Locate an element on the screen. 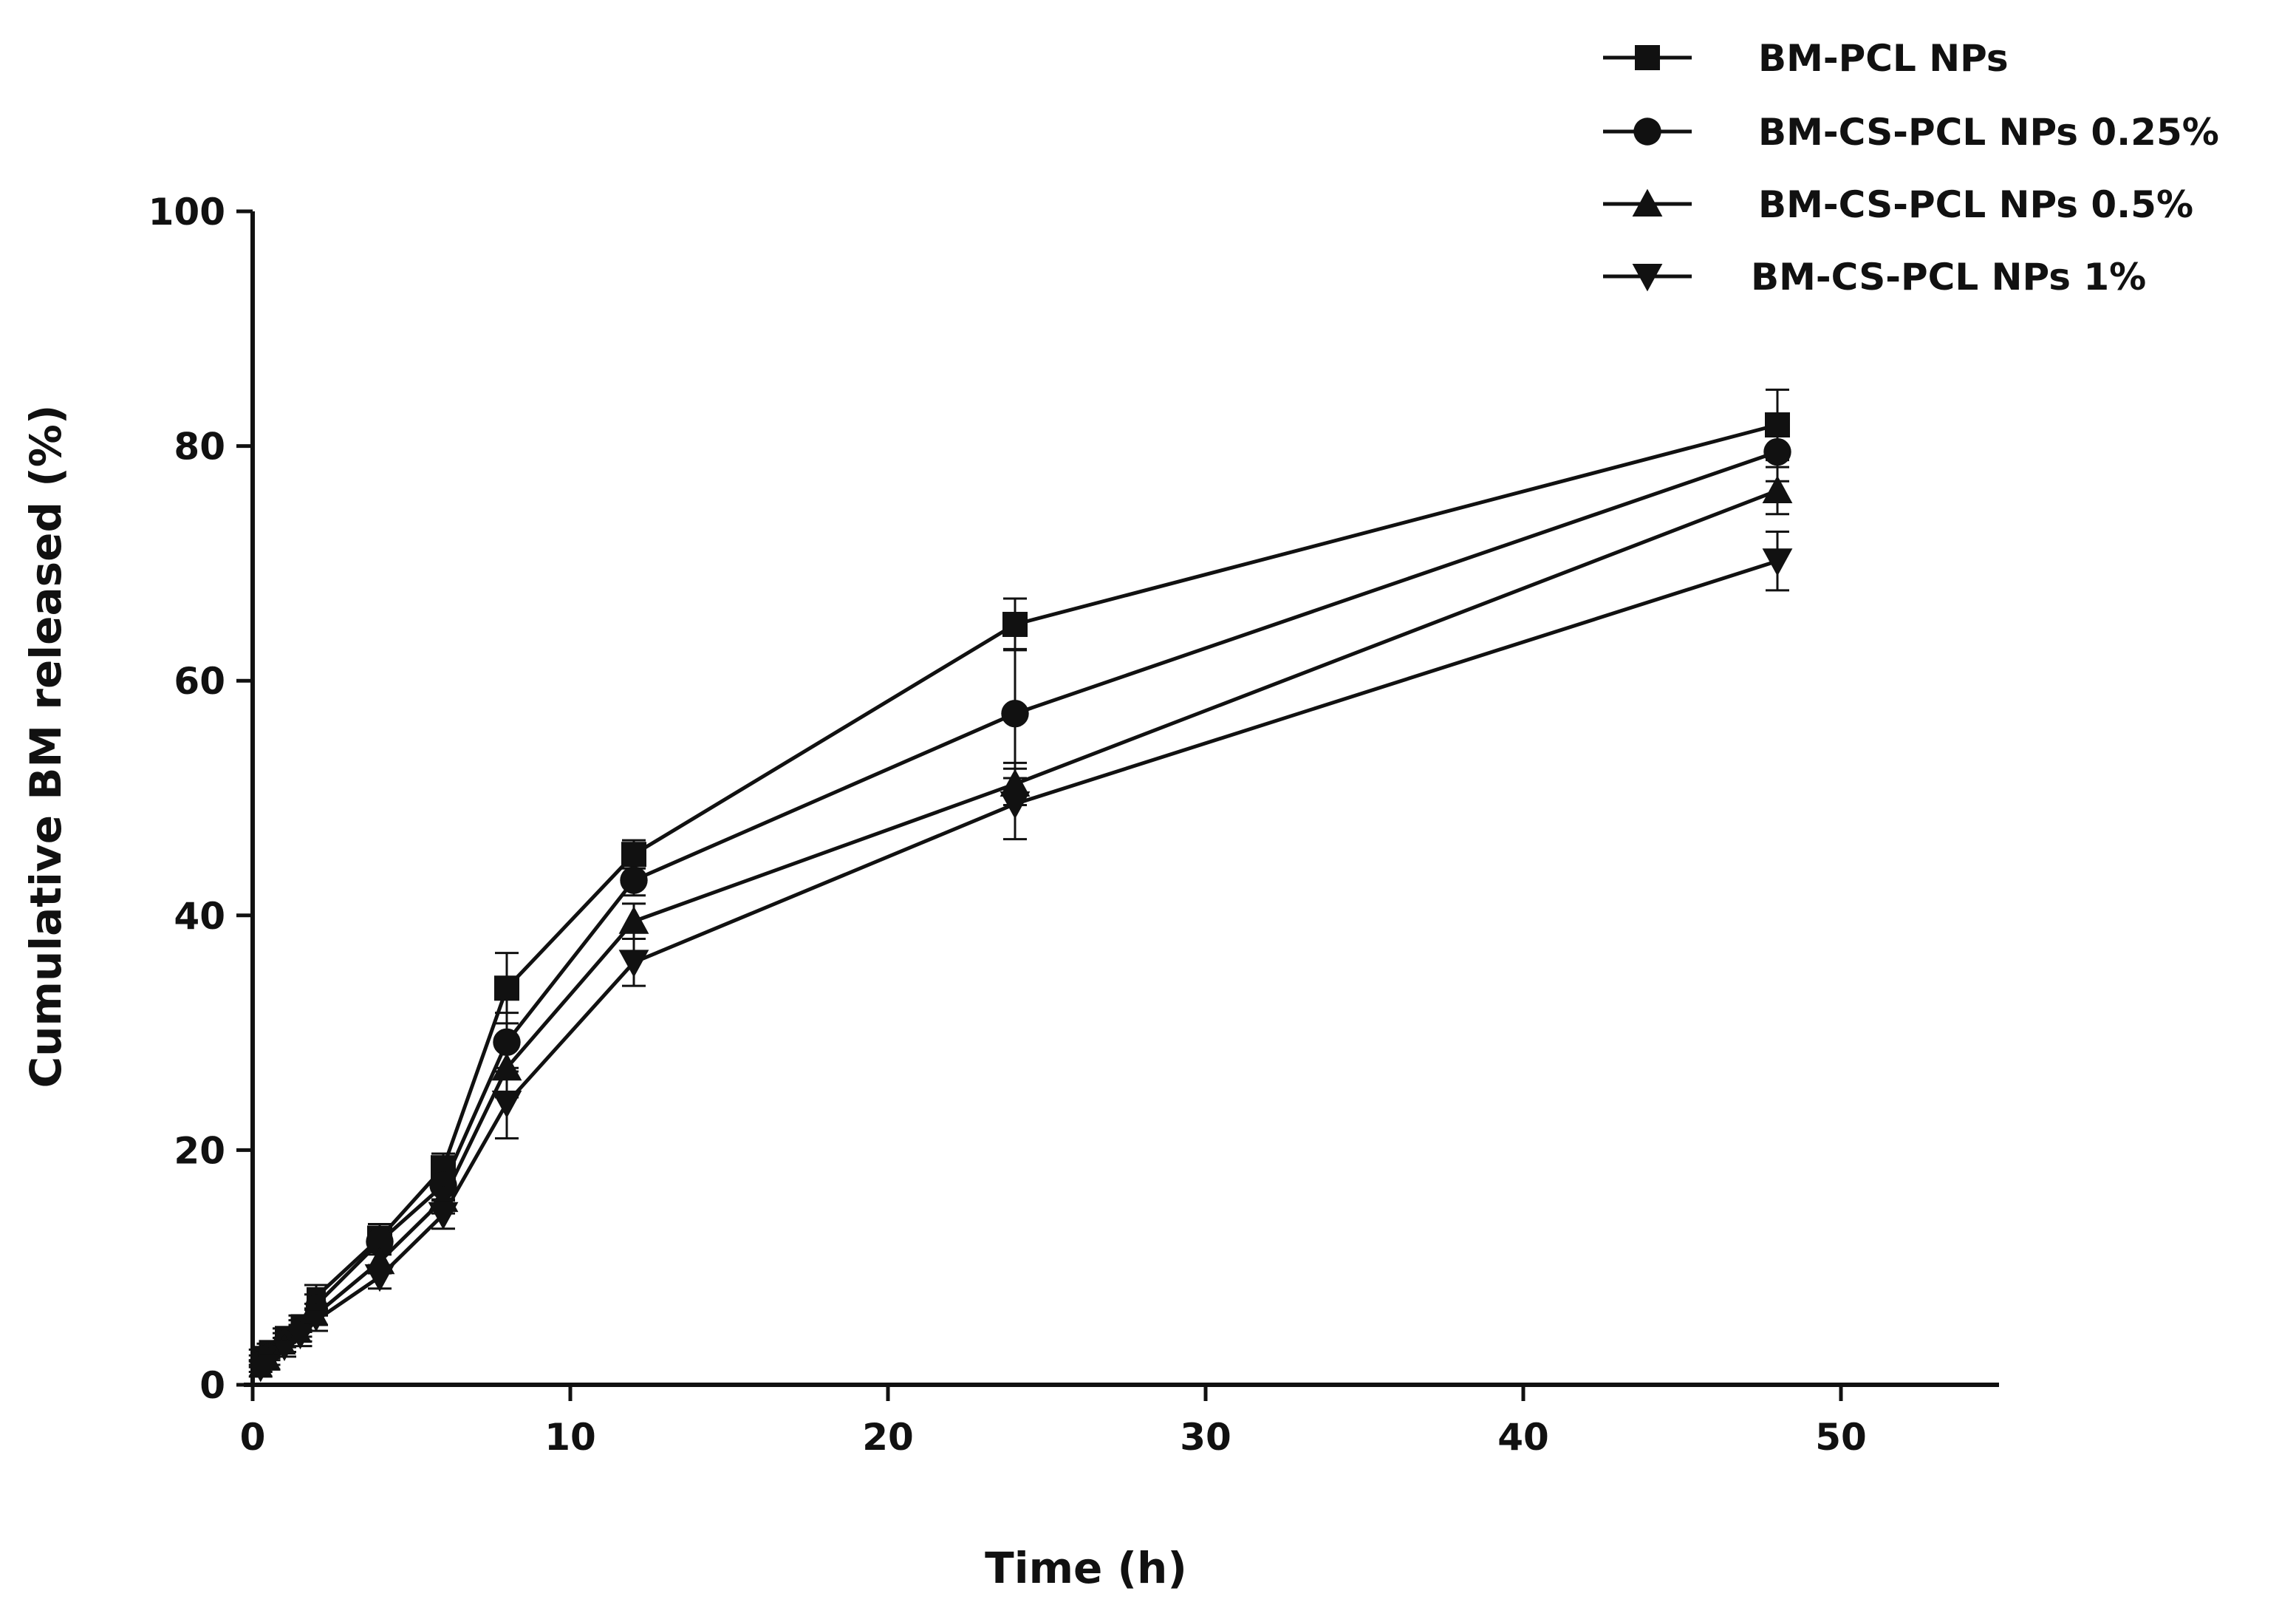 The width and height of the screenshot is (2296, 1622). x-tick-label: 40 is located at coordinates (1523, 1437).